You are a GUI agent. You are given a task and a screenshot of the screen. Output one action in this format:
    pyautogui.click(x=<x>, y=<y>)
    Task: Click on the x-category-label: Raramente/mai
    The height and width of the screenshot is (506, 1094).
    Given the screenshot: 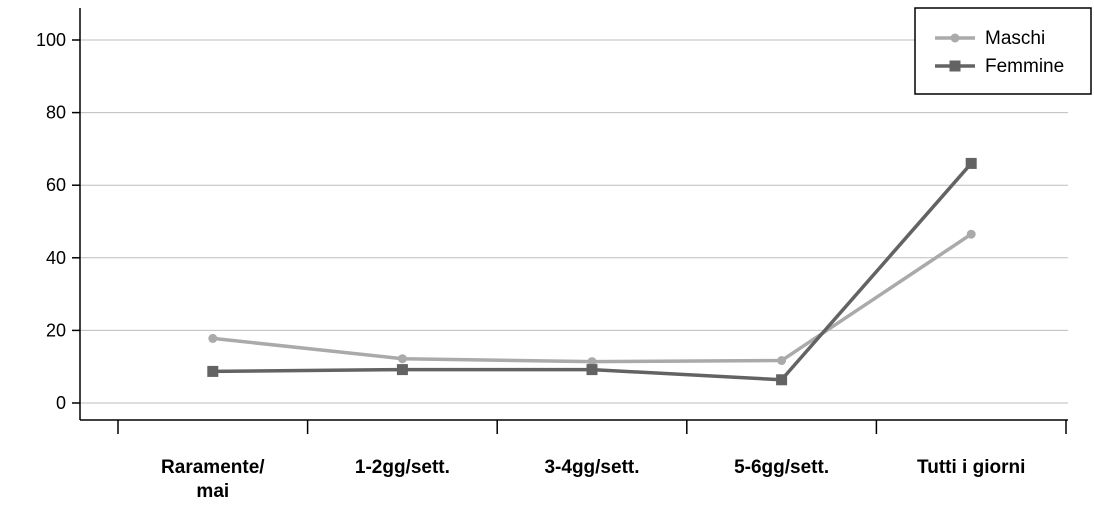 What is the action you would take?
    pyautogui.click(x=213, y=479)
    